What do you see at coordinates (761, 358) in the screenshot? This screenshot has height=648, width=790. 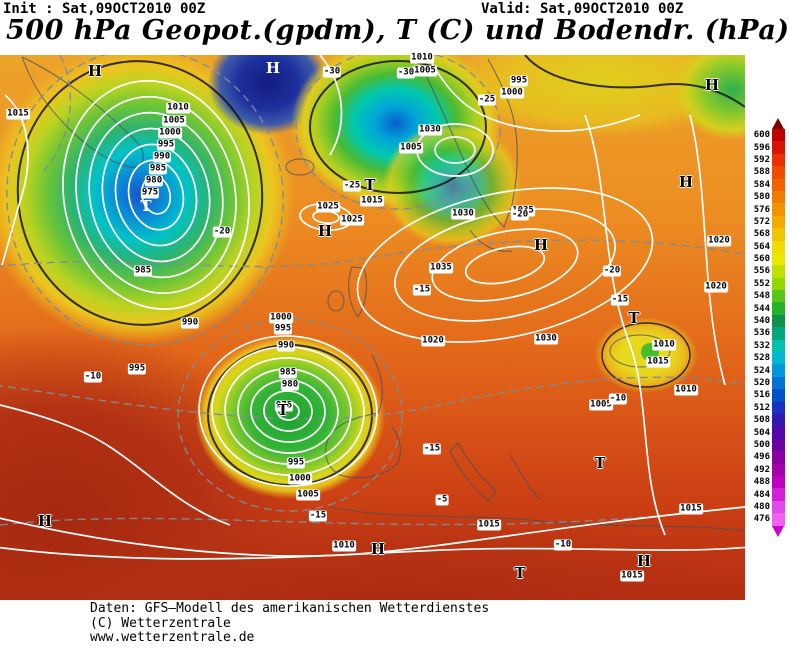 I see `legend-value: 528` at bounding box center [761, 358].